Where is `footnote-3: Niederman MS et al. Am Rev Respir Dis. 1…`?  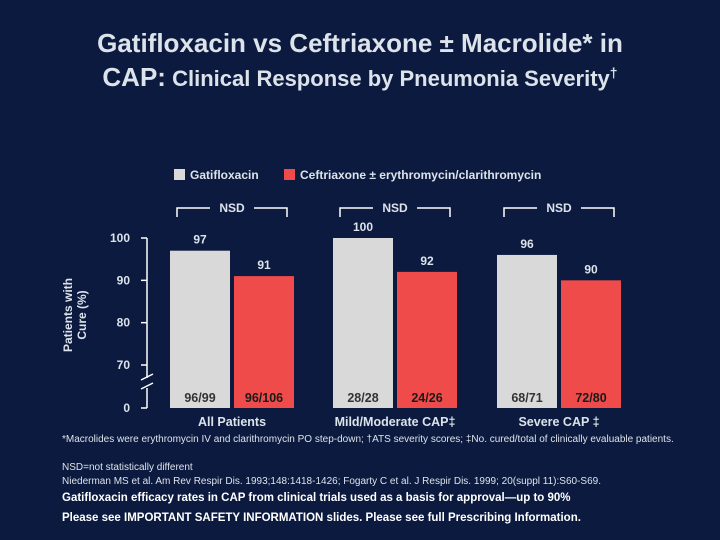 footnote-3: Niederman MS et al. Am Rev Respir Dis. 1… is located at coordinates (331, 481).